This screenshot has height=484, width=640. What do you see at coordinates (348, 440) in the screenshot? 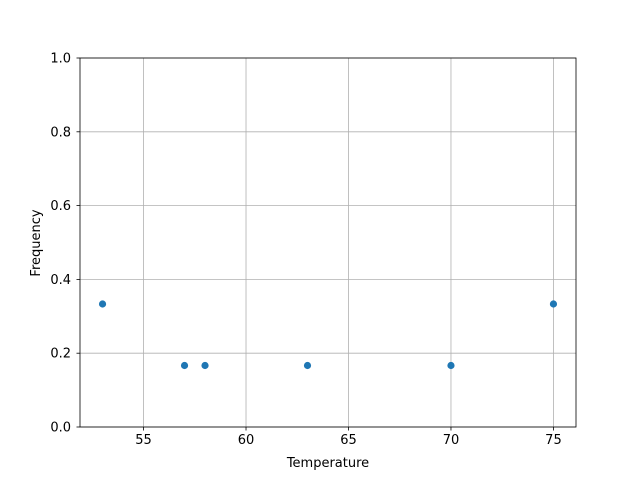
I see `x-tick-label: 65` at bounding box center [348, 440].